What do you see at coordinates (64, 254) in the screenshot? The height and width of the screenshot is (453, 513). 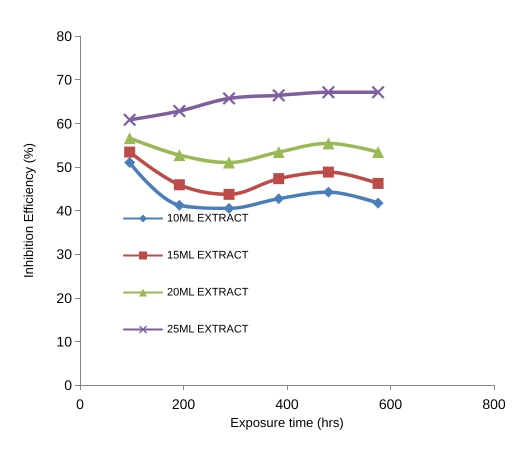 I see `y-tick-label: 30` at bounding box center [64, 254].